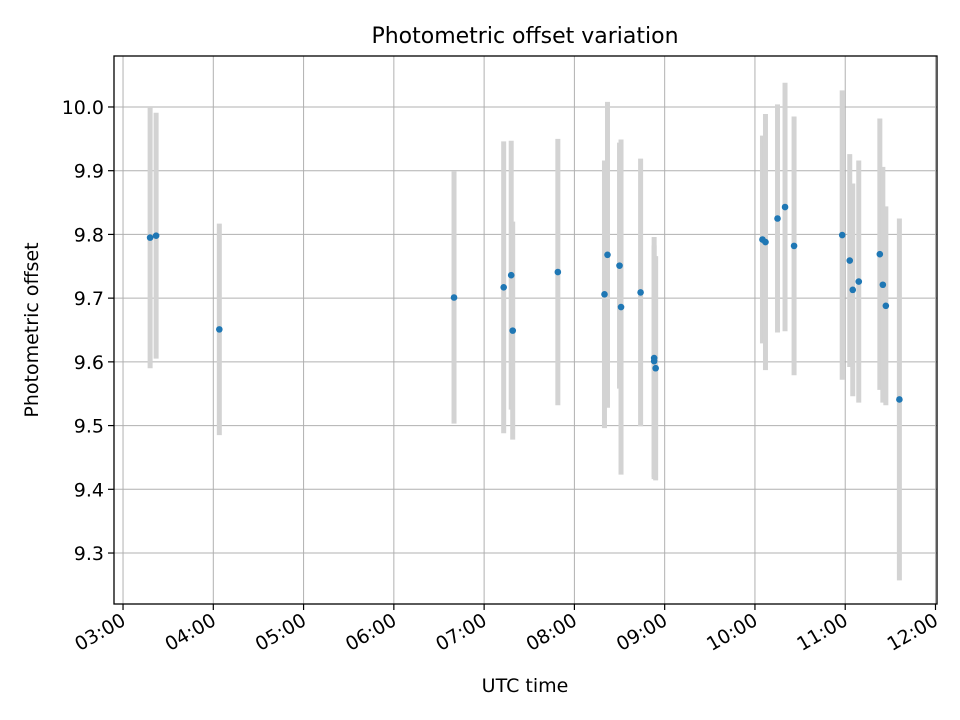  I want to click on chart-title: Photometric offset variation, so click(524, 36).